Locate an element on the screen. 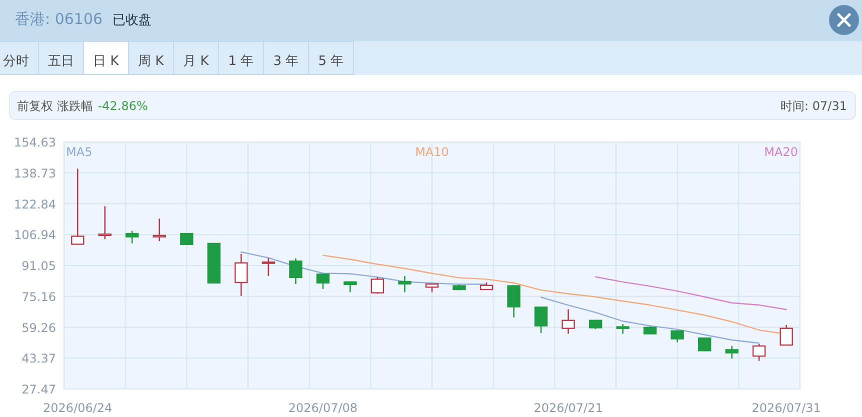 This screenshot has width=862, height=417. y-tick: 75.16 is located at coordinates (39, 297).